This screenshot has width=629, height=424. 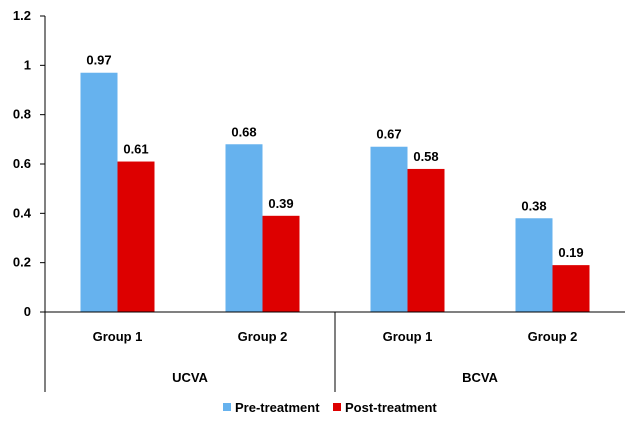 I want to click on y-tick-label: 0.4, so click(x=22, y=212).